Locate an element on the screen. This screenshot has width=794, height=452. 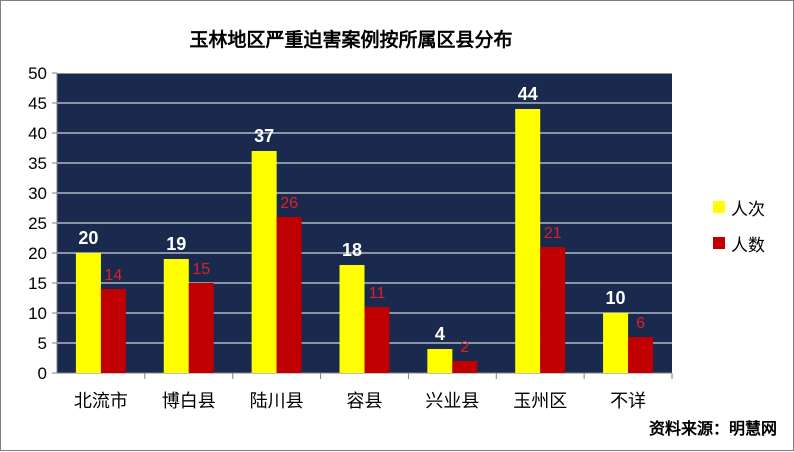
data-label-renci: 20 is located at coordinates (88, 238).